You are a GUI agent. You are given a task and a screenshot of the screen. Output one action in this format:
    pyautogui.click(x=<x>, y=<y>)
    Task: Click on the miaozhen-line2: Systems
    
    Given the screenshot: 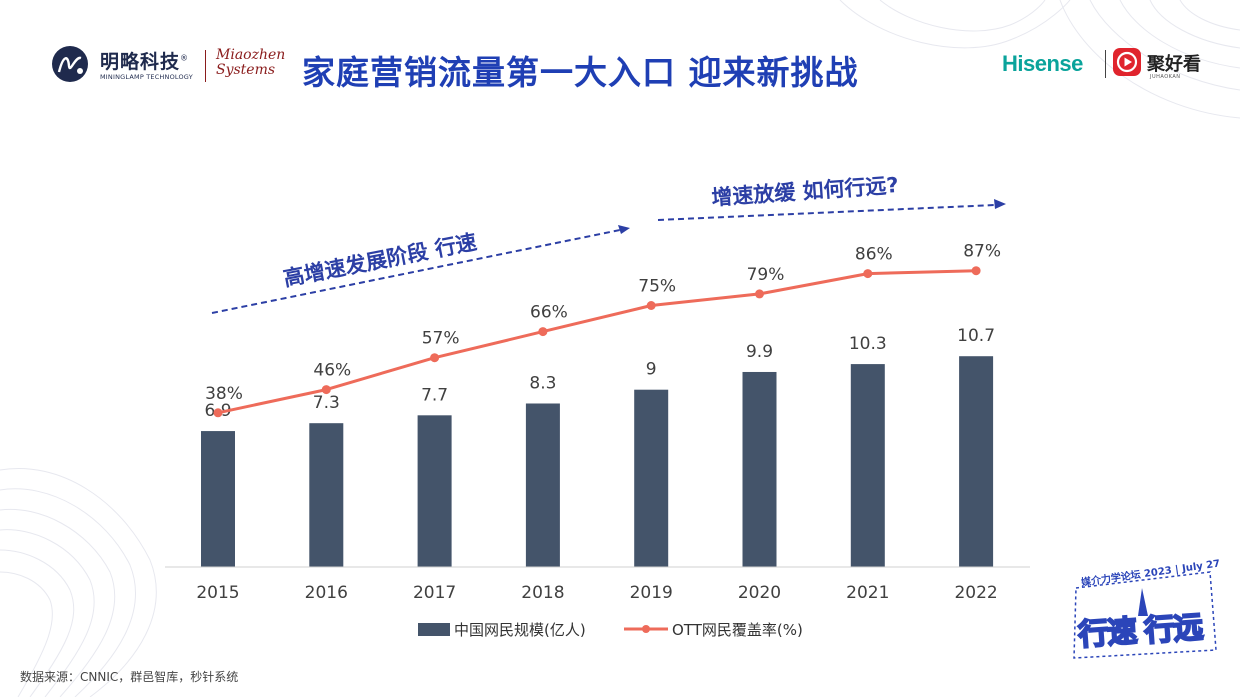 What is the action you would take?
    pyautogui.click(x=246, y=70)
    